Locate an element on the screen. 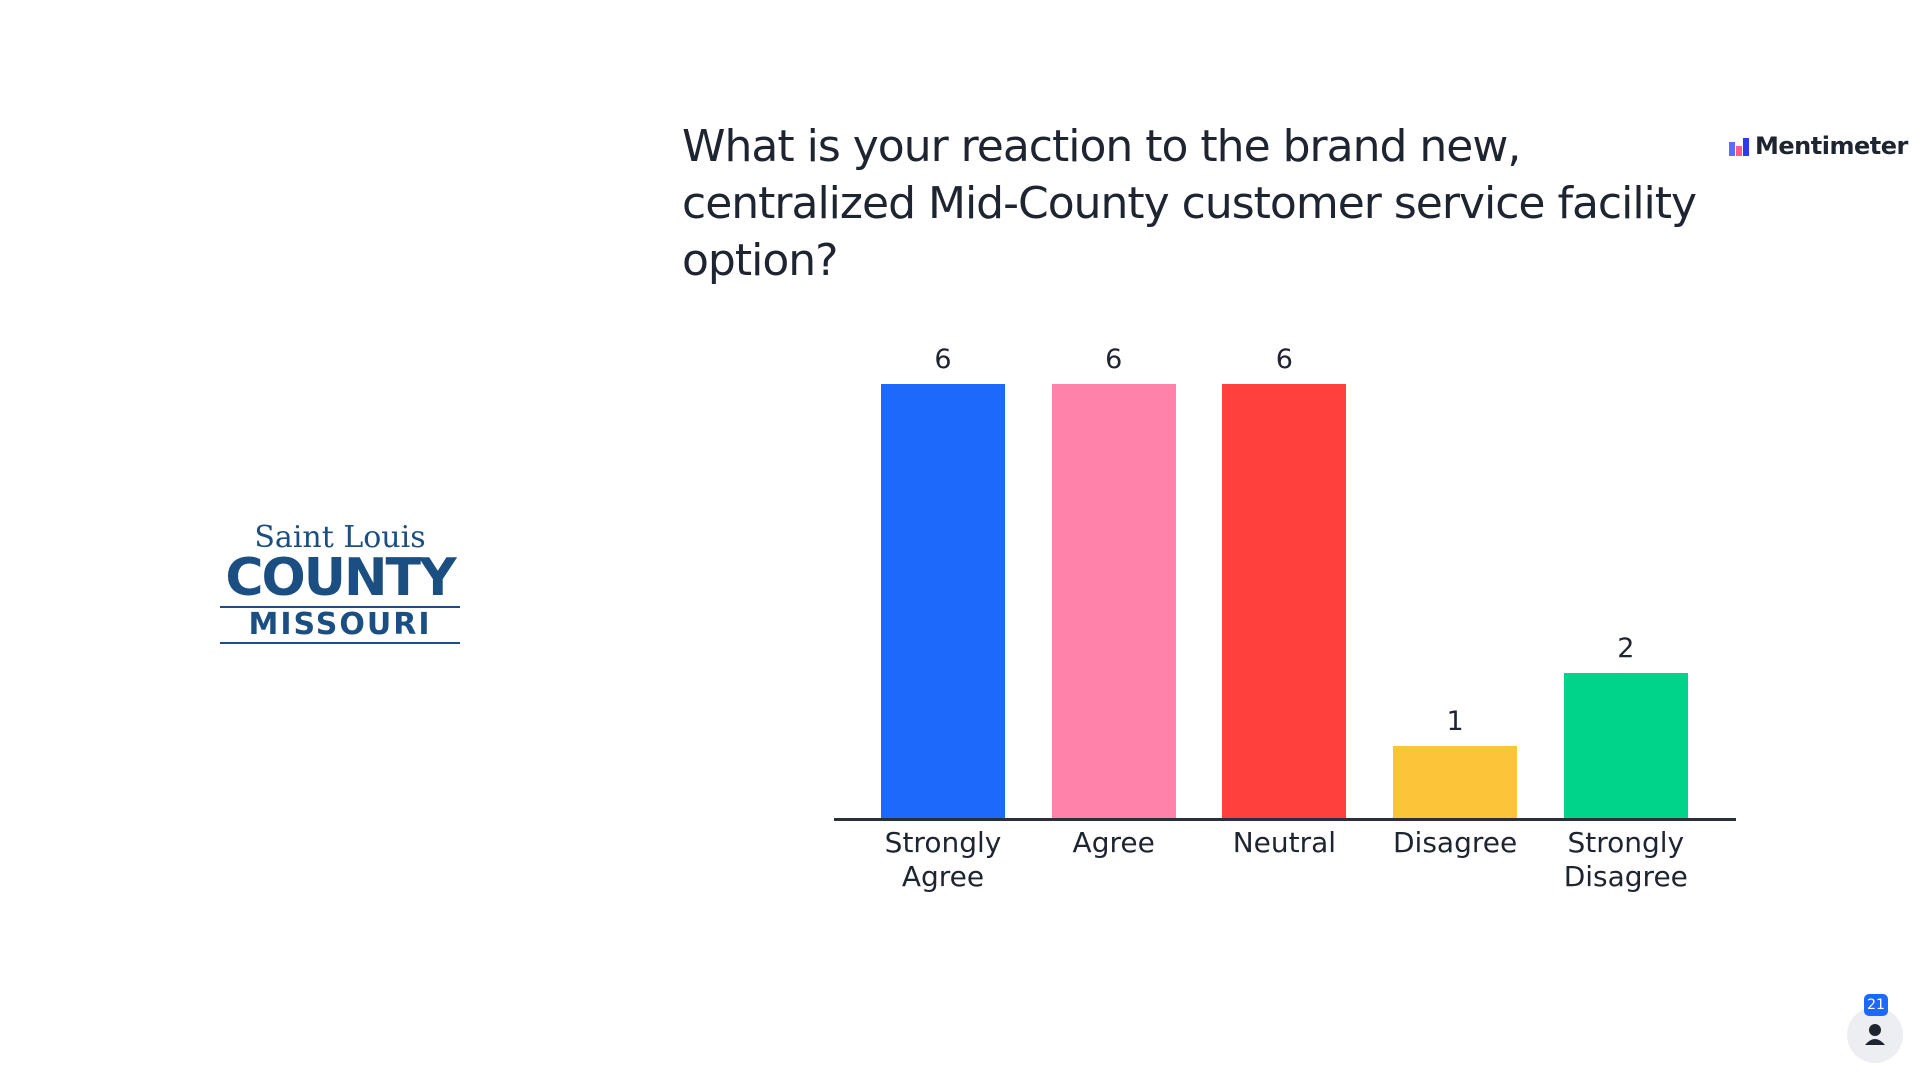 The image size is (1920, 1080). logo-line: Saint Louis is located at coordinates (340, 537).